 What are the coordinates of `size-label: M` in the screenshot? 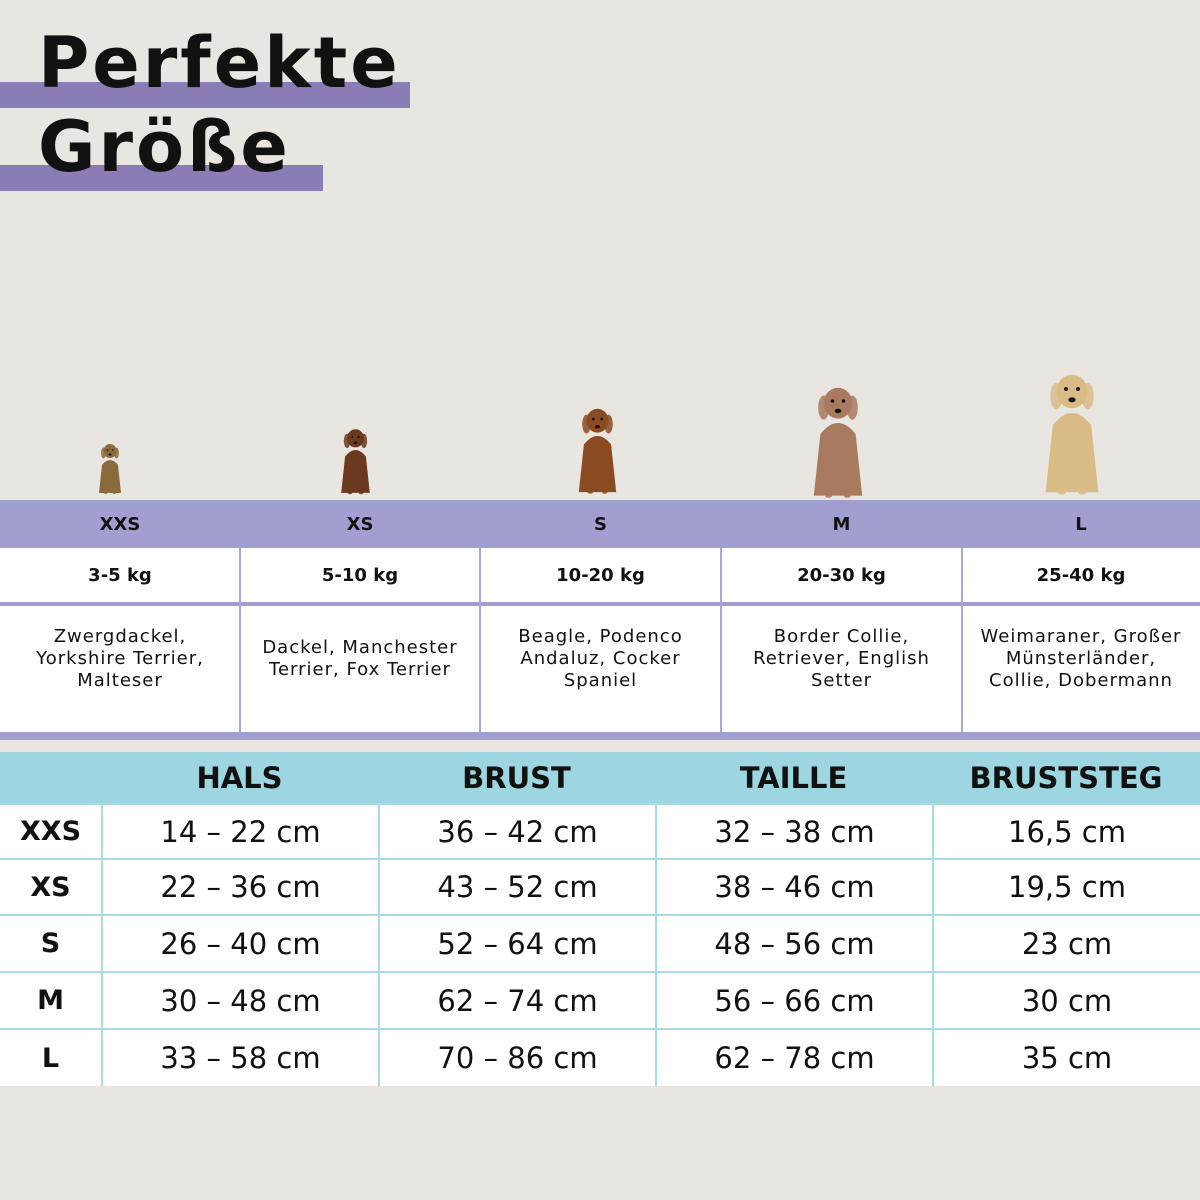 It's located at (841, 524).